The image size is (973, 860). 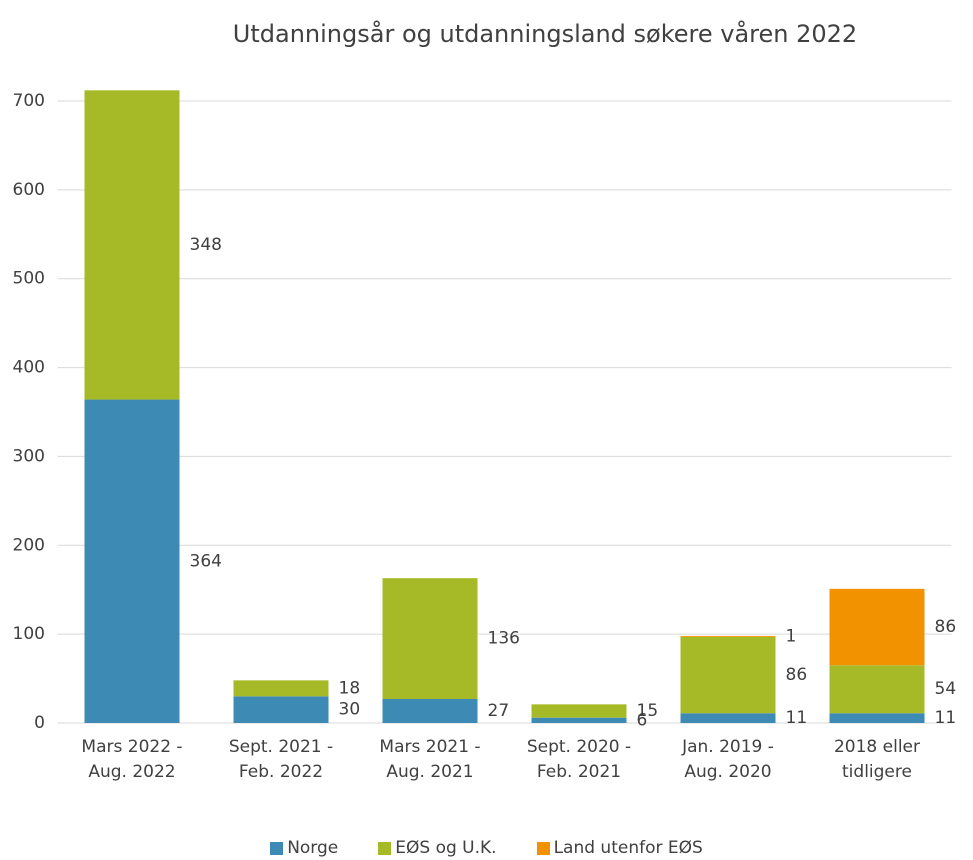 What do you see at coordinates (504, 639) in the screenshot?
I see `data-label: 136` at bounding box center [504, 639].